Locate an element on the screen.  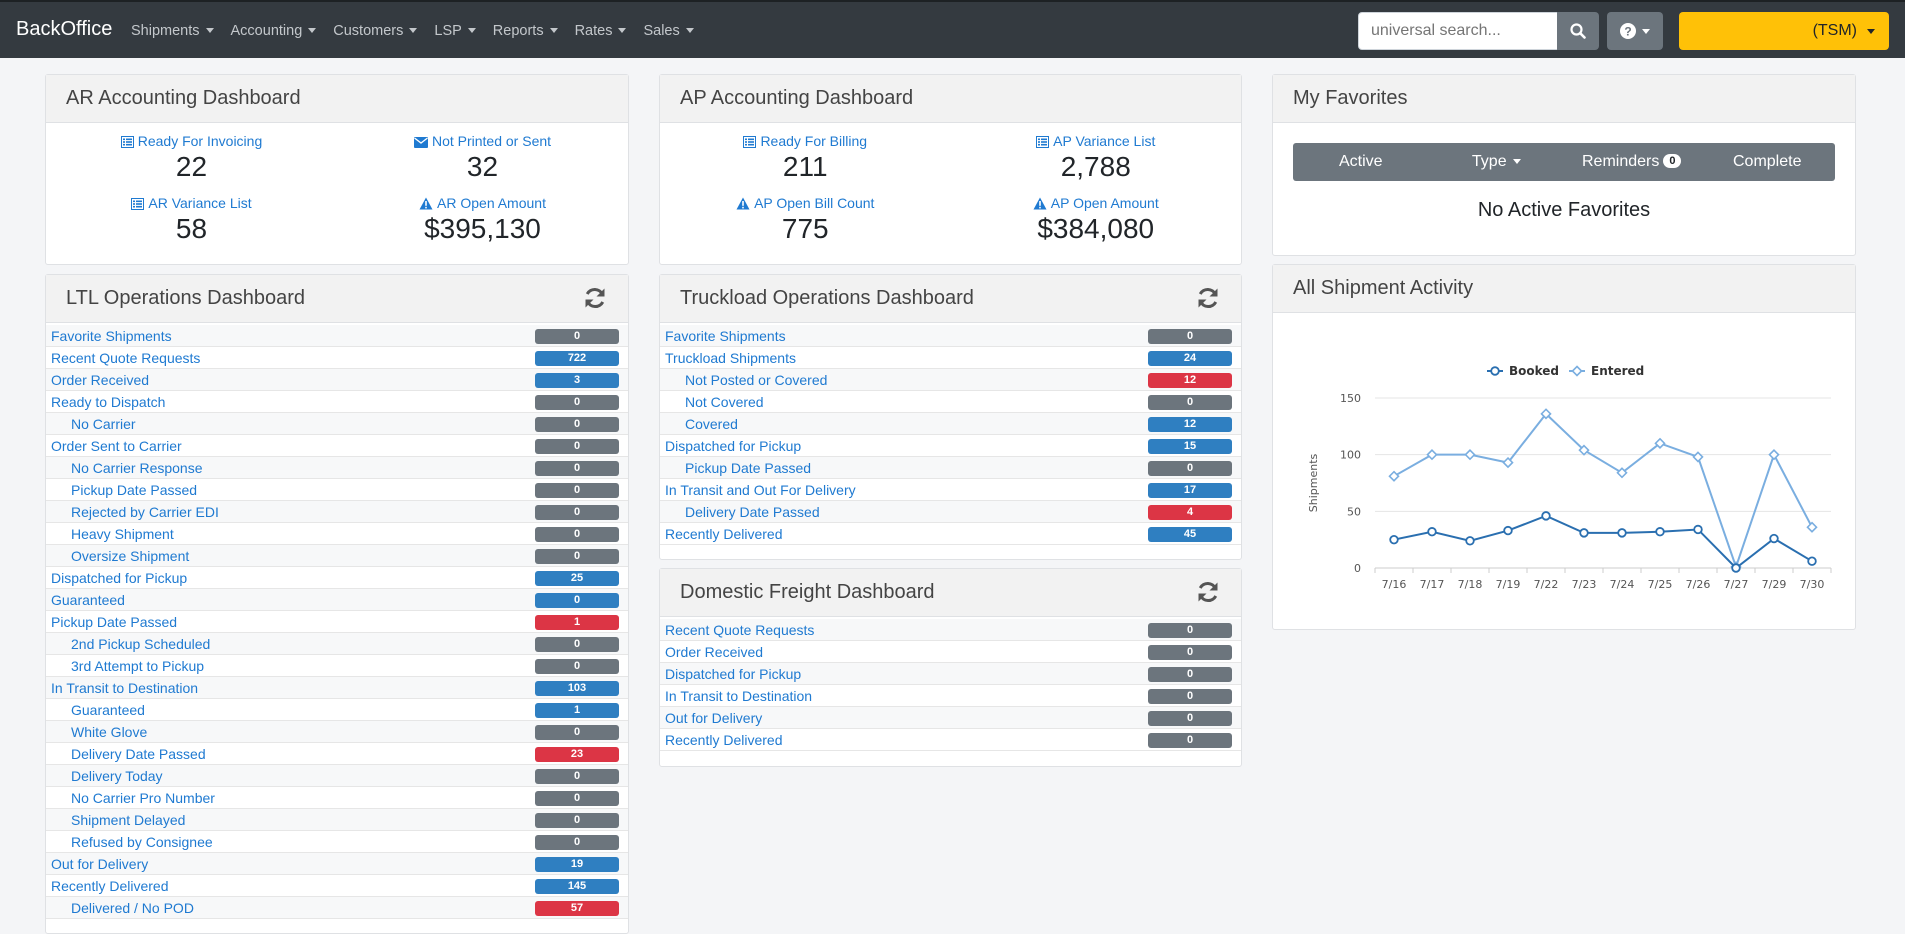
count-badge: 4 is located at coordinates (1190, 512).